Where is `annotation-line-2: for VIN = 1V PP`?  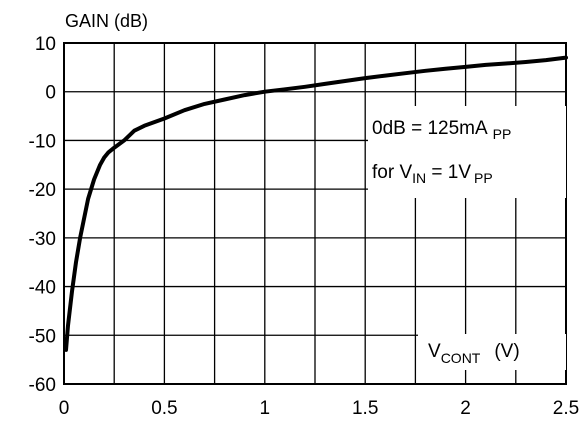
annotation-line-2: for VIN = 1V PP is located at coordinates (432, 174).